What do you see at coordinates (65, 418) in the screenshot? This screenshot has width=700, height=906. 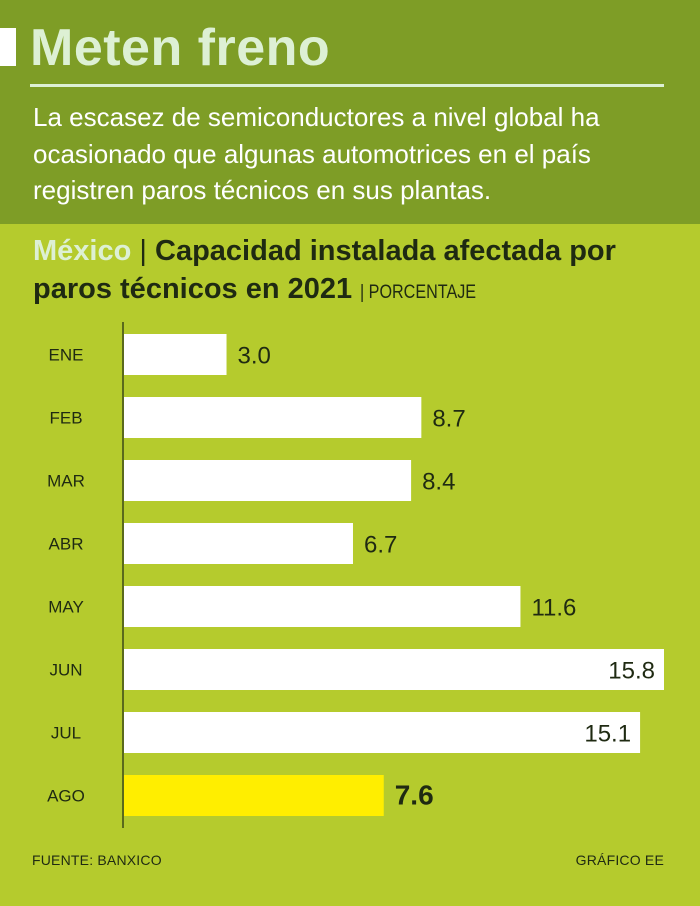 I see `category-label-feb: FEB` at bounding box center [65, 418].